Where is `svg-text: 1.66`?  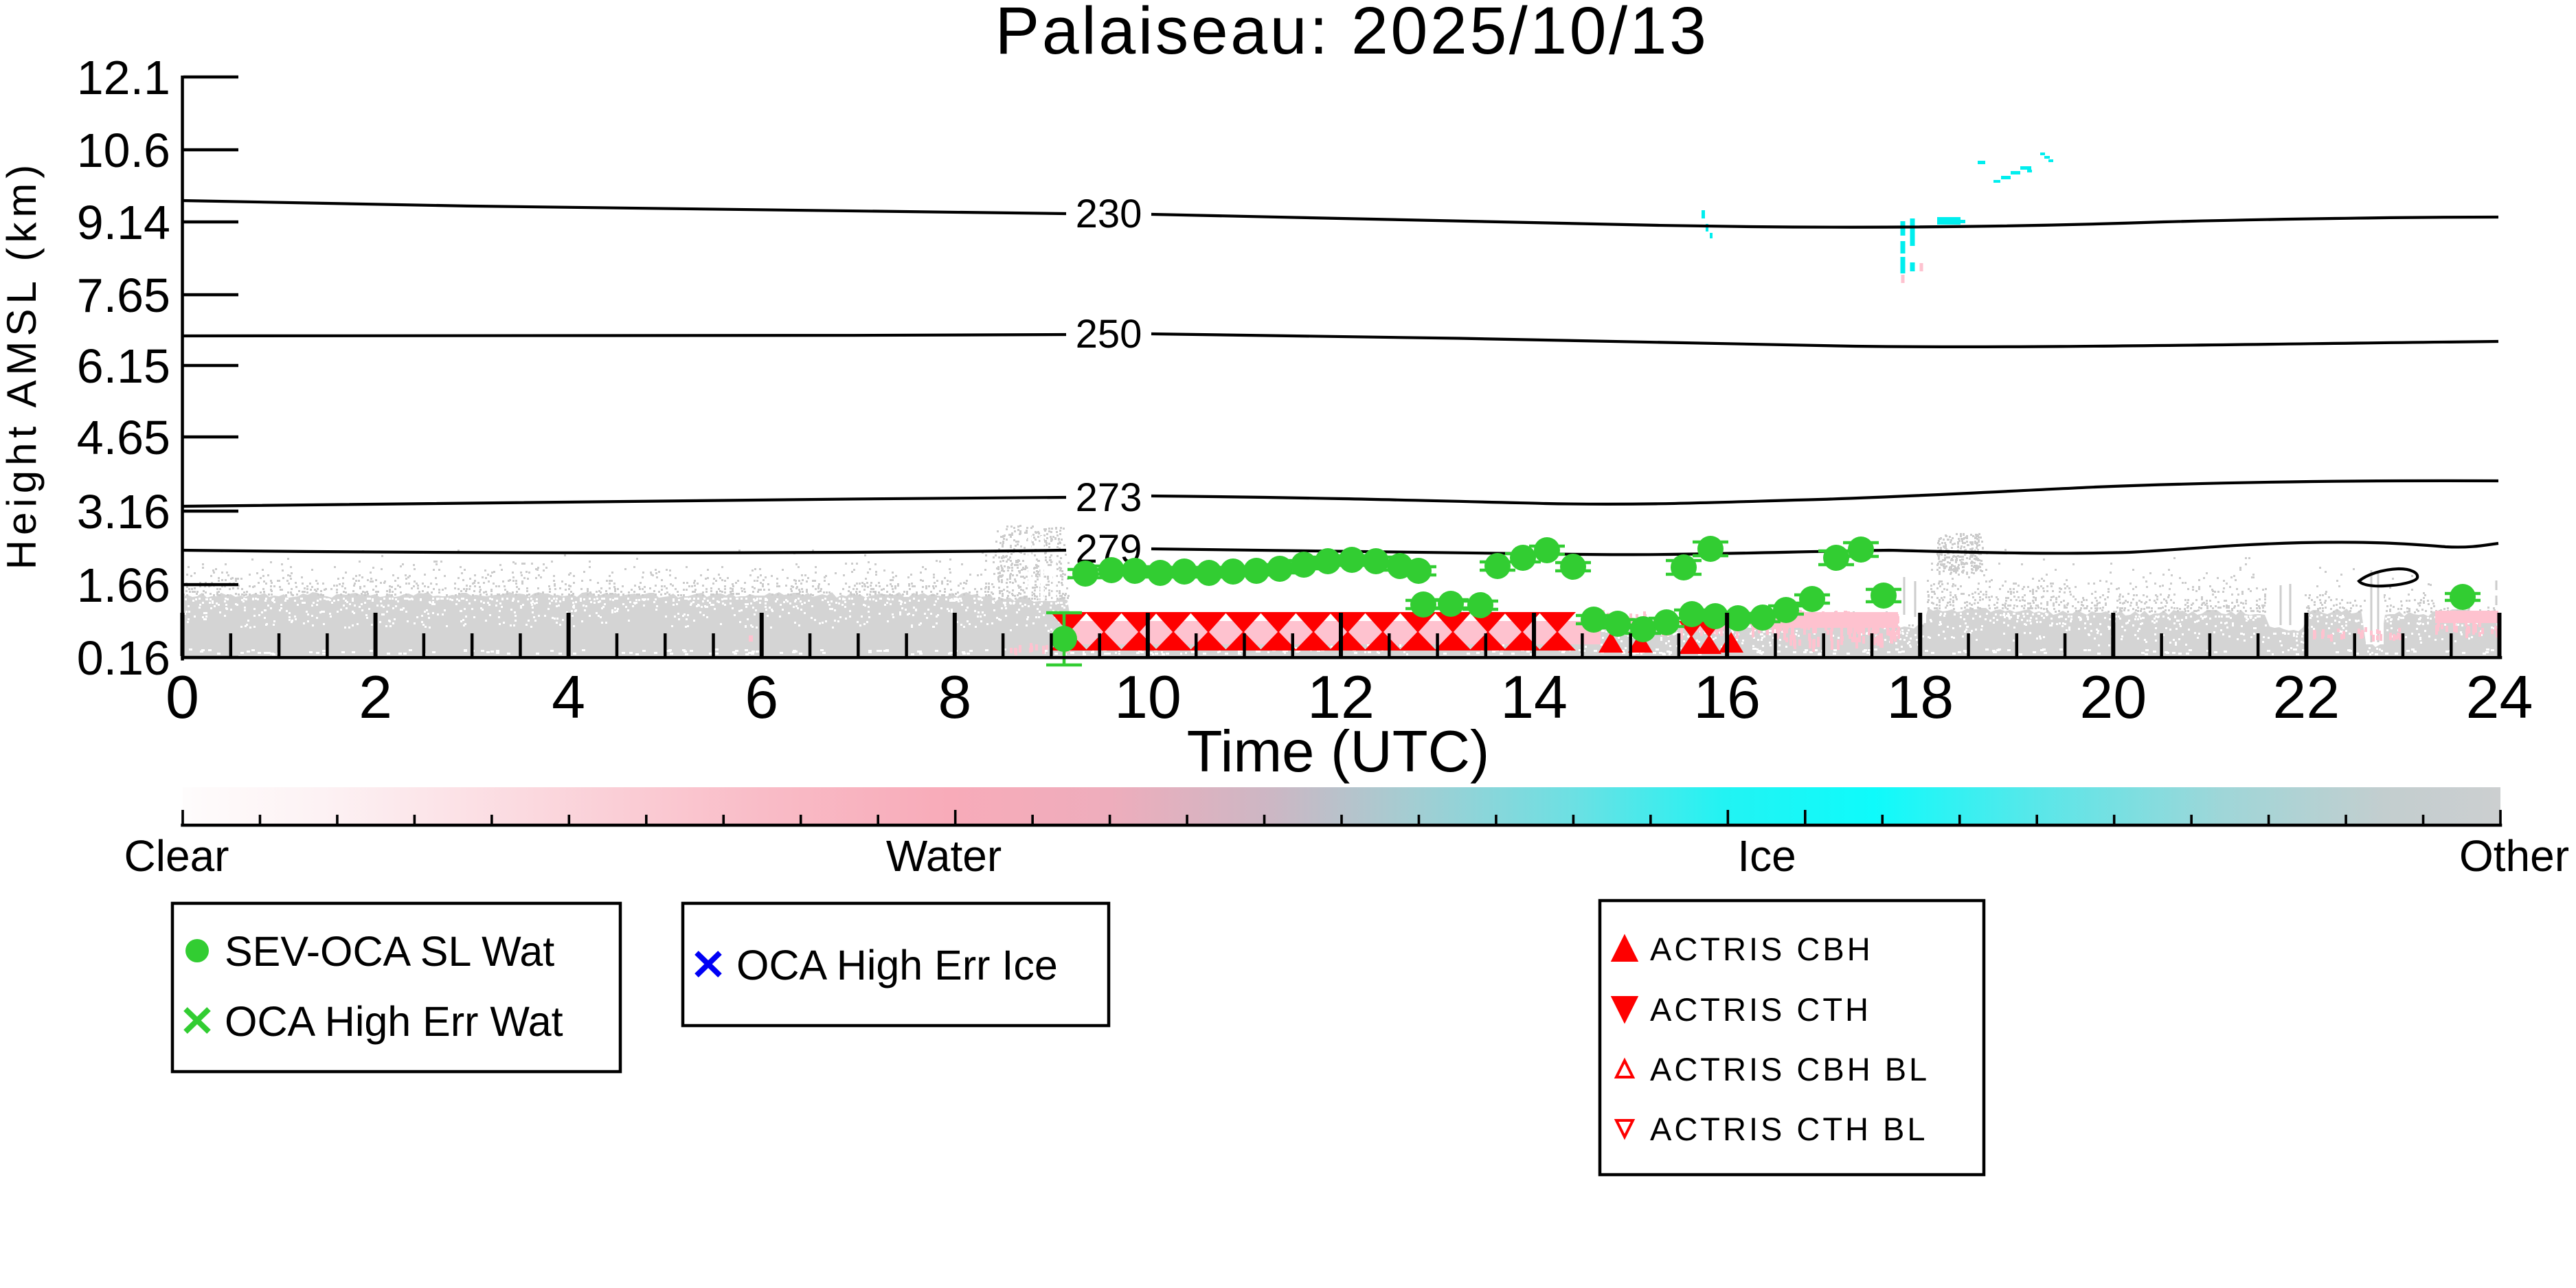
svg-text: 1.66 is located at coordinates (123, 585).